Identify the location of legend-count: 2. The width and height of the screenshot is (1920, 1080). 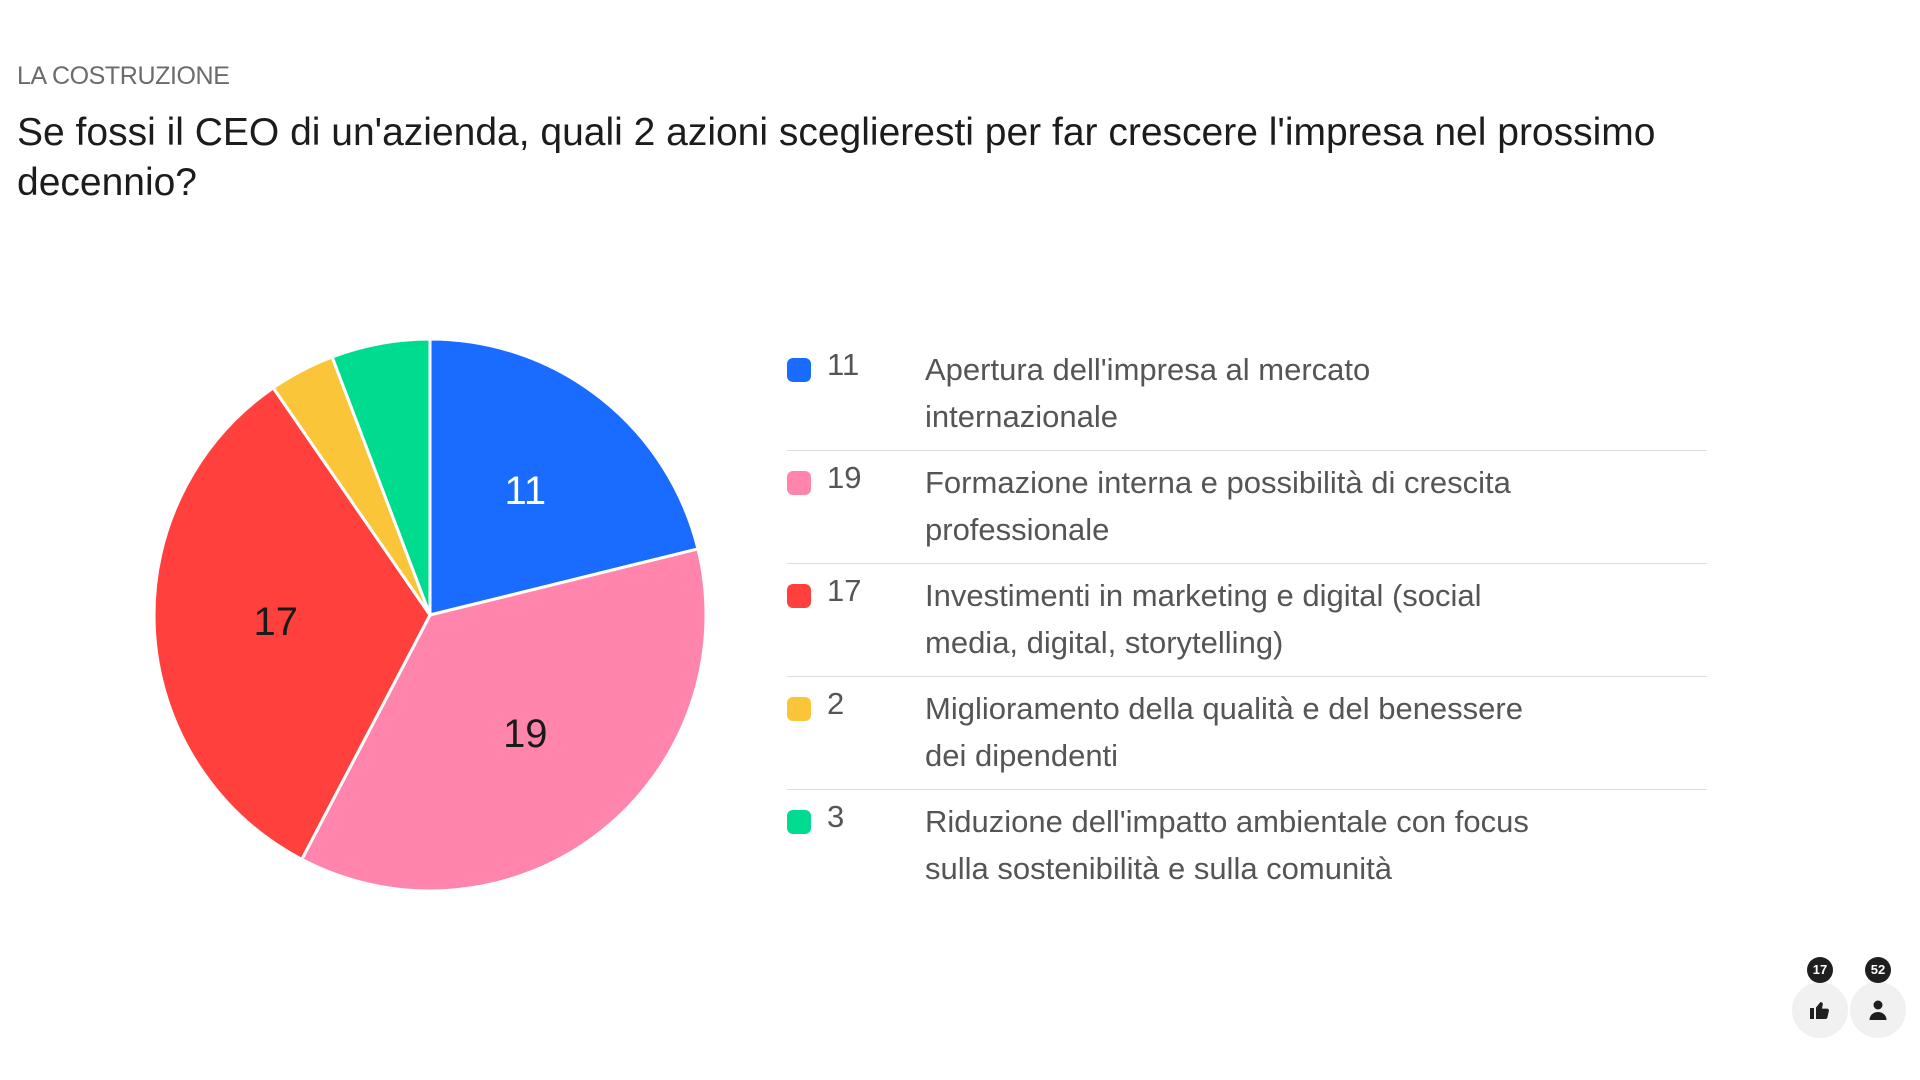
(836, 703).